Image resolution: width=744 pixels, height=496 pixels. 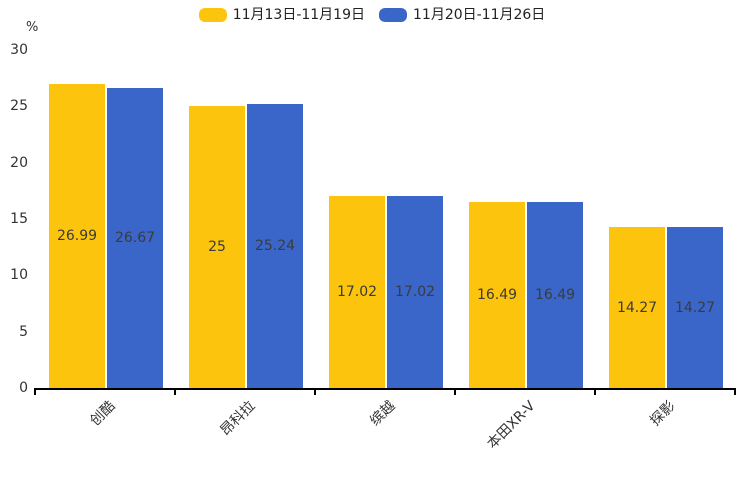 I want to click on legend-item-series2: 11月20日-11月26日, so click(x=462, y=15).